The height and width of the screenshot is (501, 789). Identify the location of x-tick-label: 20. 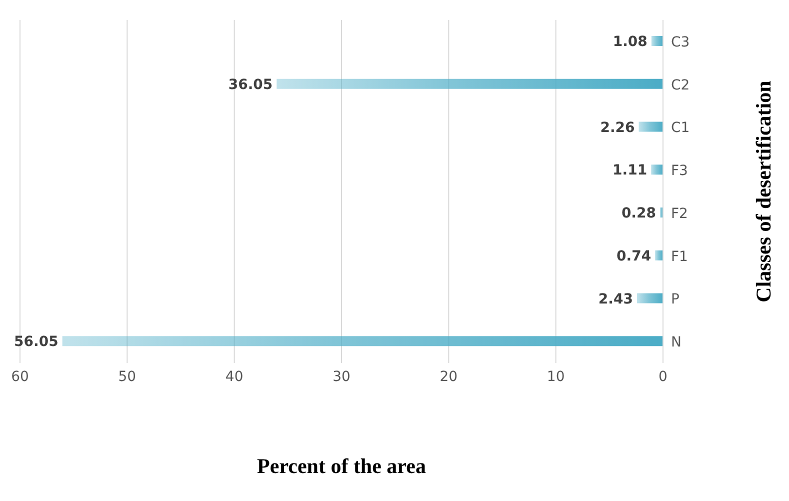
(449, 376).